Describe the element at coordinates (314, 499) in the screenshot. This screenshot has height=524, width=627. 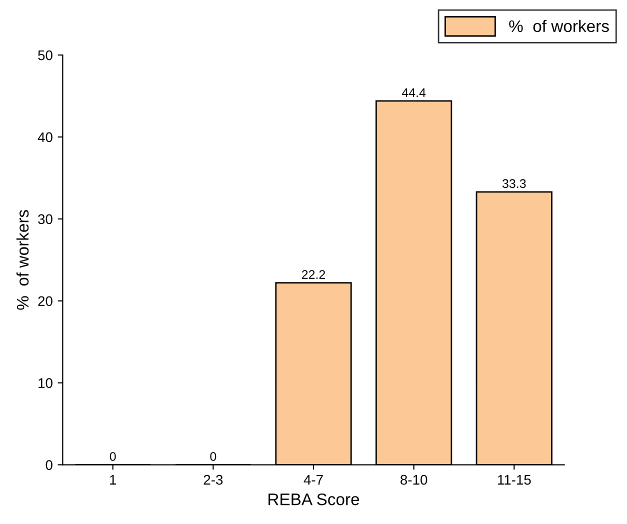
I see `x-axis-title: REBA Score` at that location.